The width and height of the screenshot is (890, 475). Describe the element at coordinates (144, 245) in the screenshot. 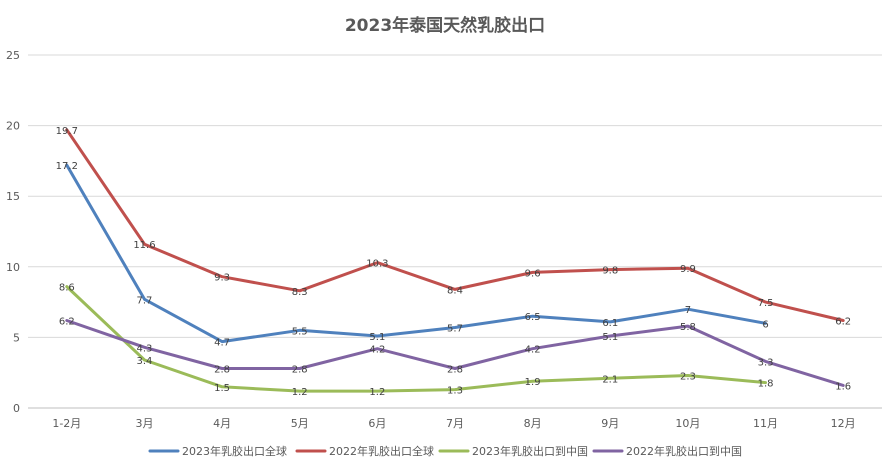

I see `data-label: 11.6` at that location.